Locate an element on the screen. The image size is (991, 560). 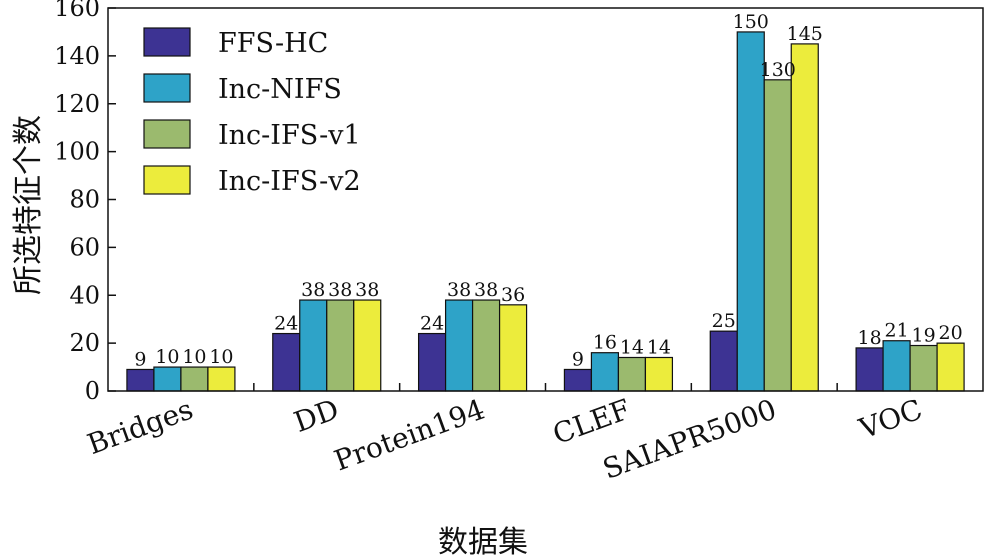
y-tick-label: 40 is located at coordinates (84, 295).